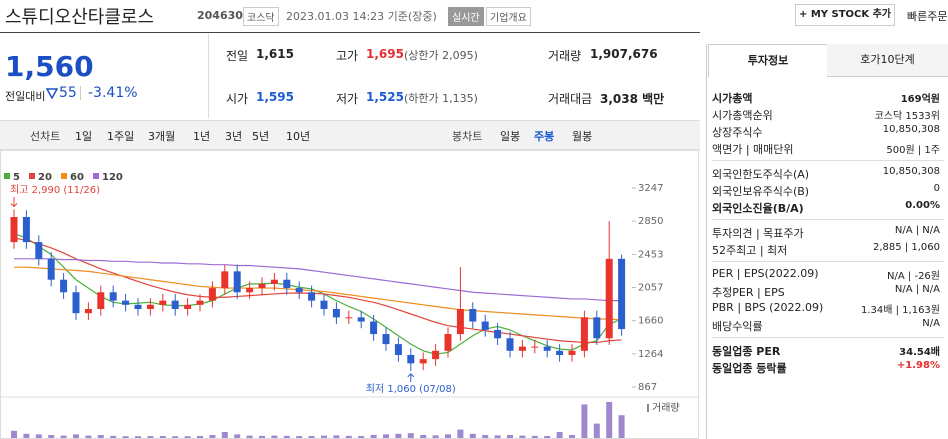  What do you see at coordinates (508, 16) in the screenshot?
I see `overview-button: 기업개요` at bounding box center [508, 16].